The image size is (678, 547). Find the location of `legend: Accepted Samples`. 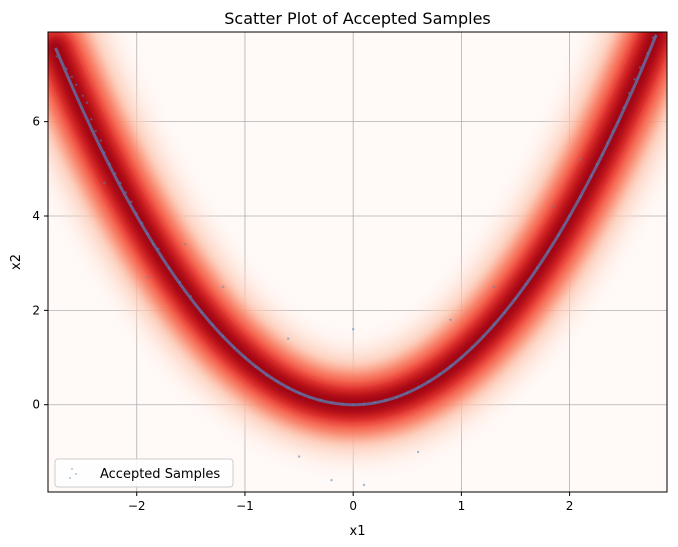

legend: Accepted Samples is located at coordinates (144, 473).